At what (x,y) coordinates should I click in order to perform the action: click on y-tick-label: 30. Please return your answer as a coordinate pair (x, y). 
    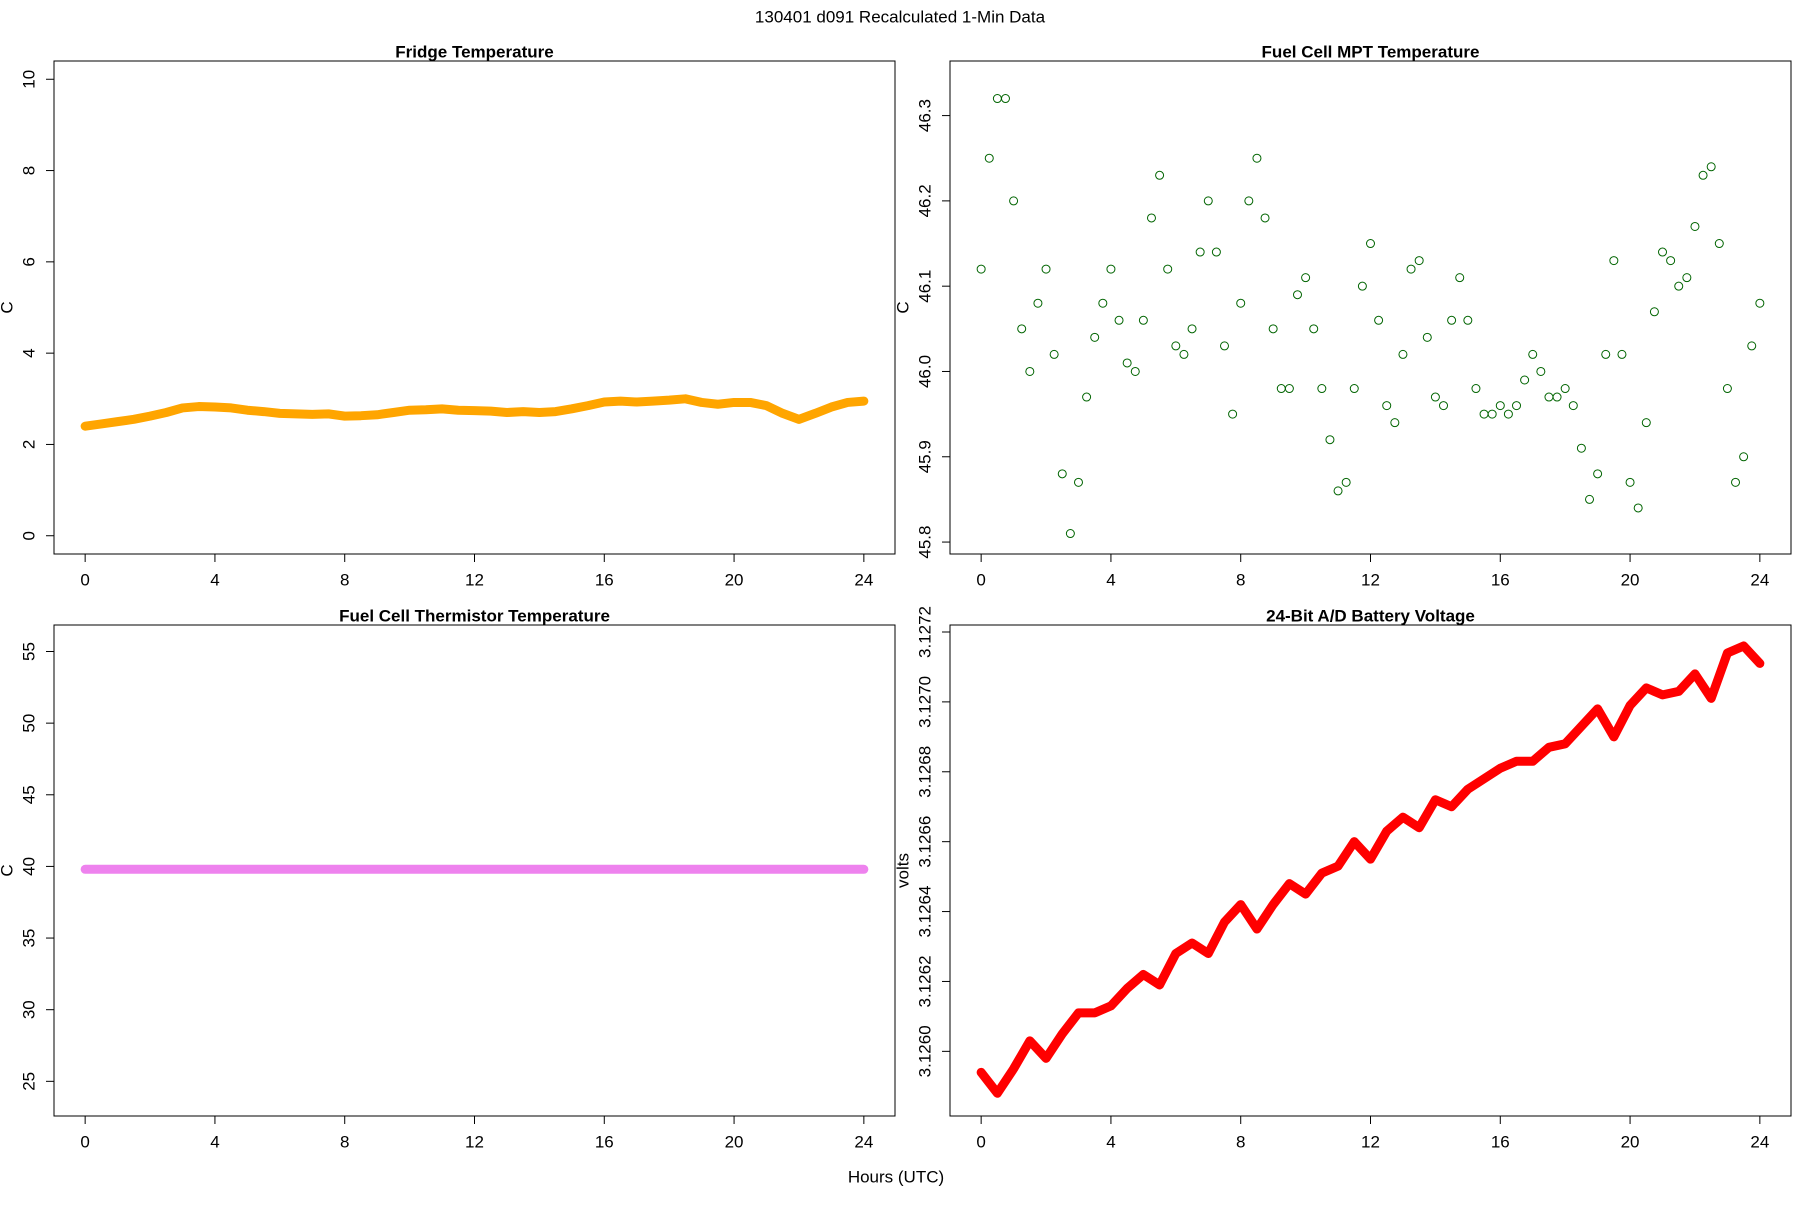
    Looking at the image, I should click on (28, 1009).